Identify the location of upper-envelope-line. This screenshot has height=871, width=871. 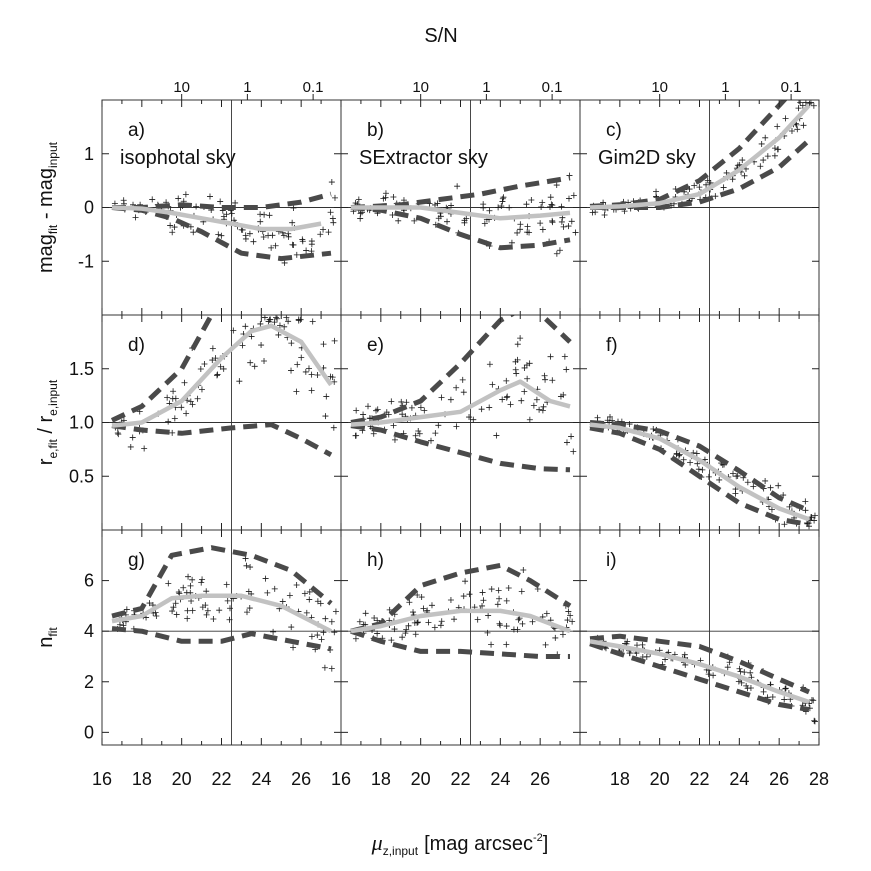
(461, 598).